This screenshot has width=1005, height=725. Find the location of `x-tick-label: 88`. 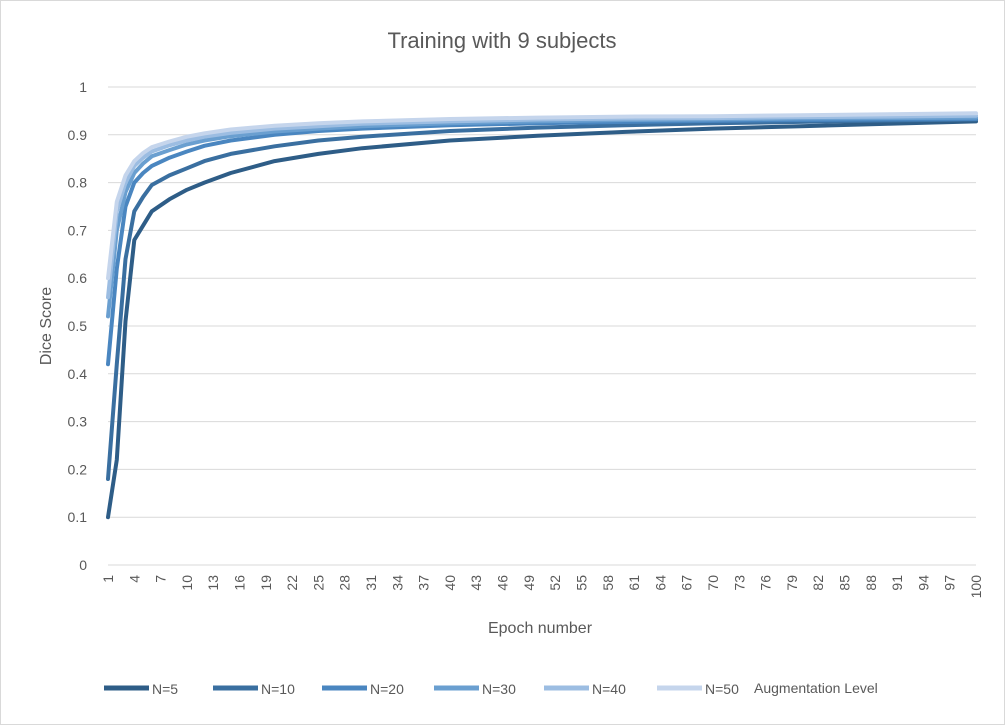

x-tick-label: 88 is located at coordinates (871, 583).